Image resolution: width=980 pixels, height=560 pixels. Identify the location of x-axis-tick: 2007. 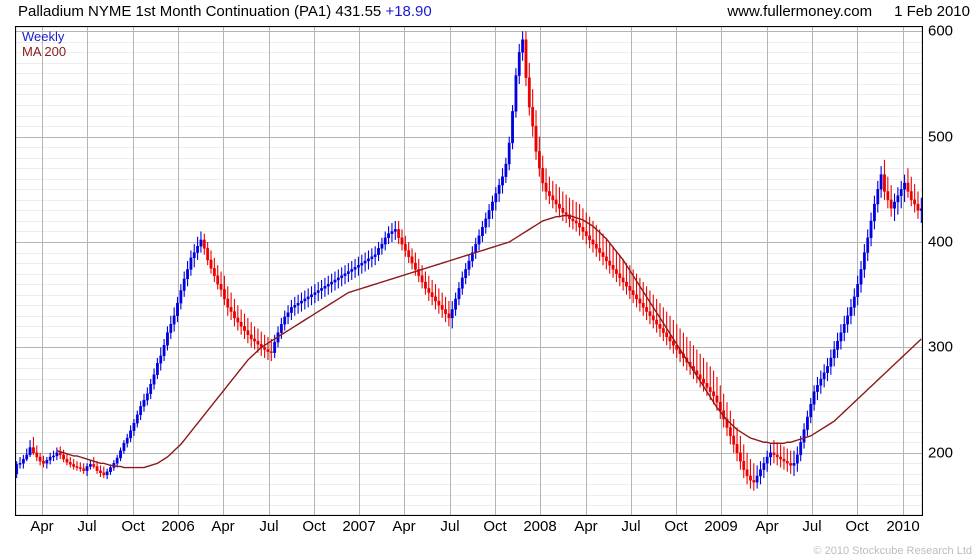
(359, 526).